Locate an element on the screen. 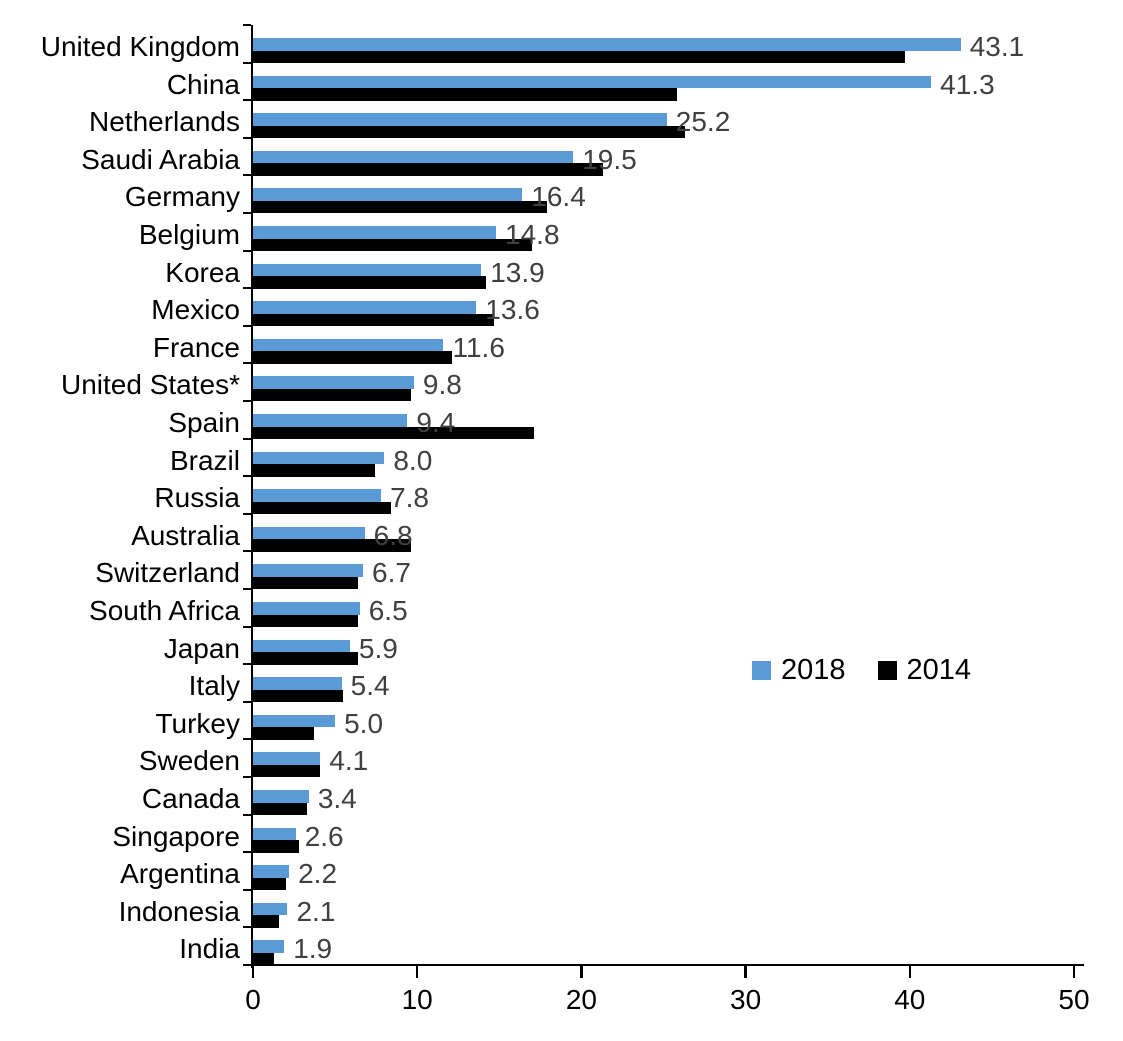  category-label: Belgium is located at coordinates (189, 234).